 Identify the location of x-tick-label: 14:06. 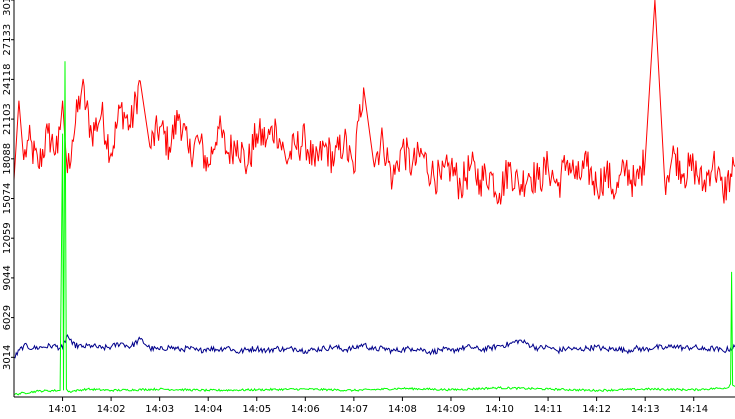
(305, 409).